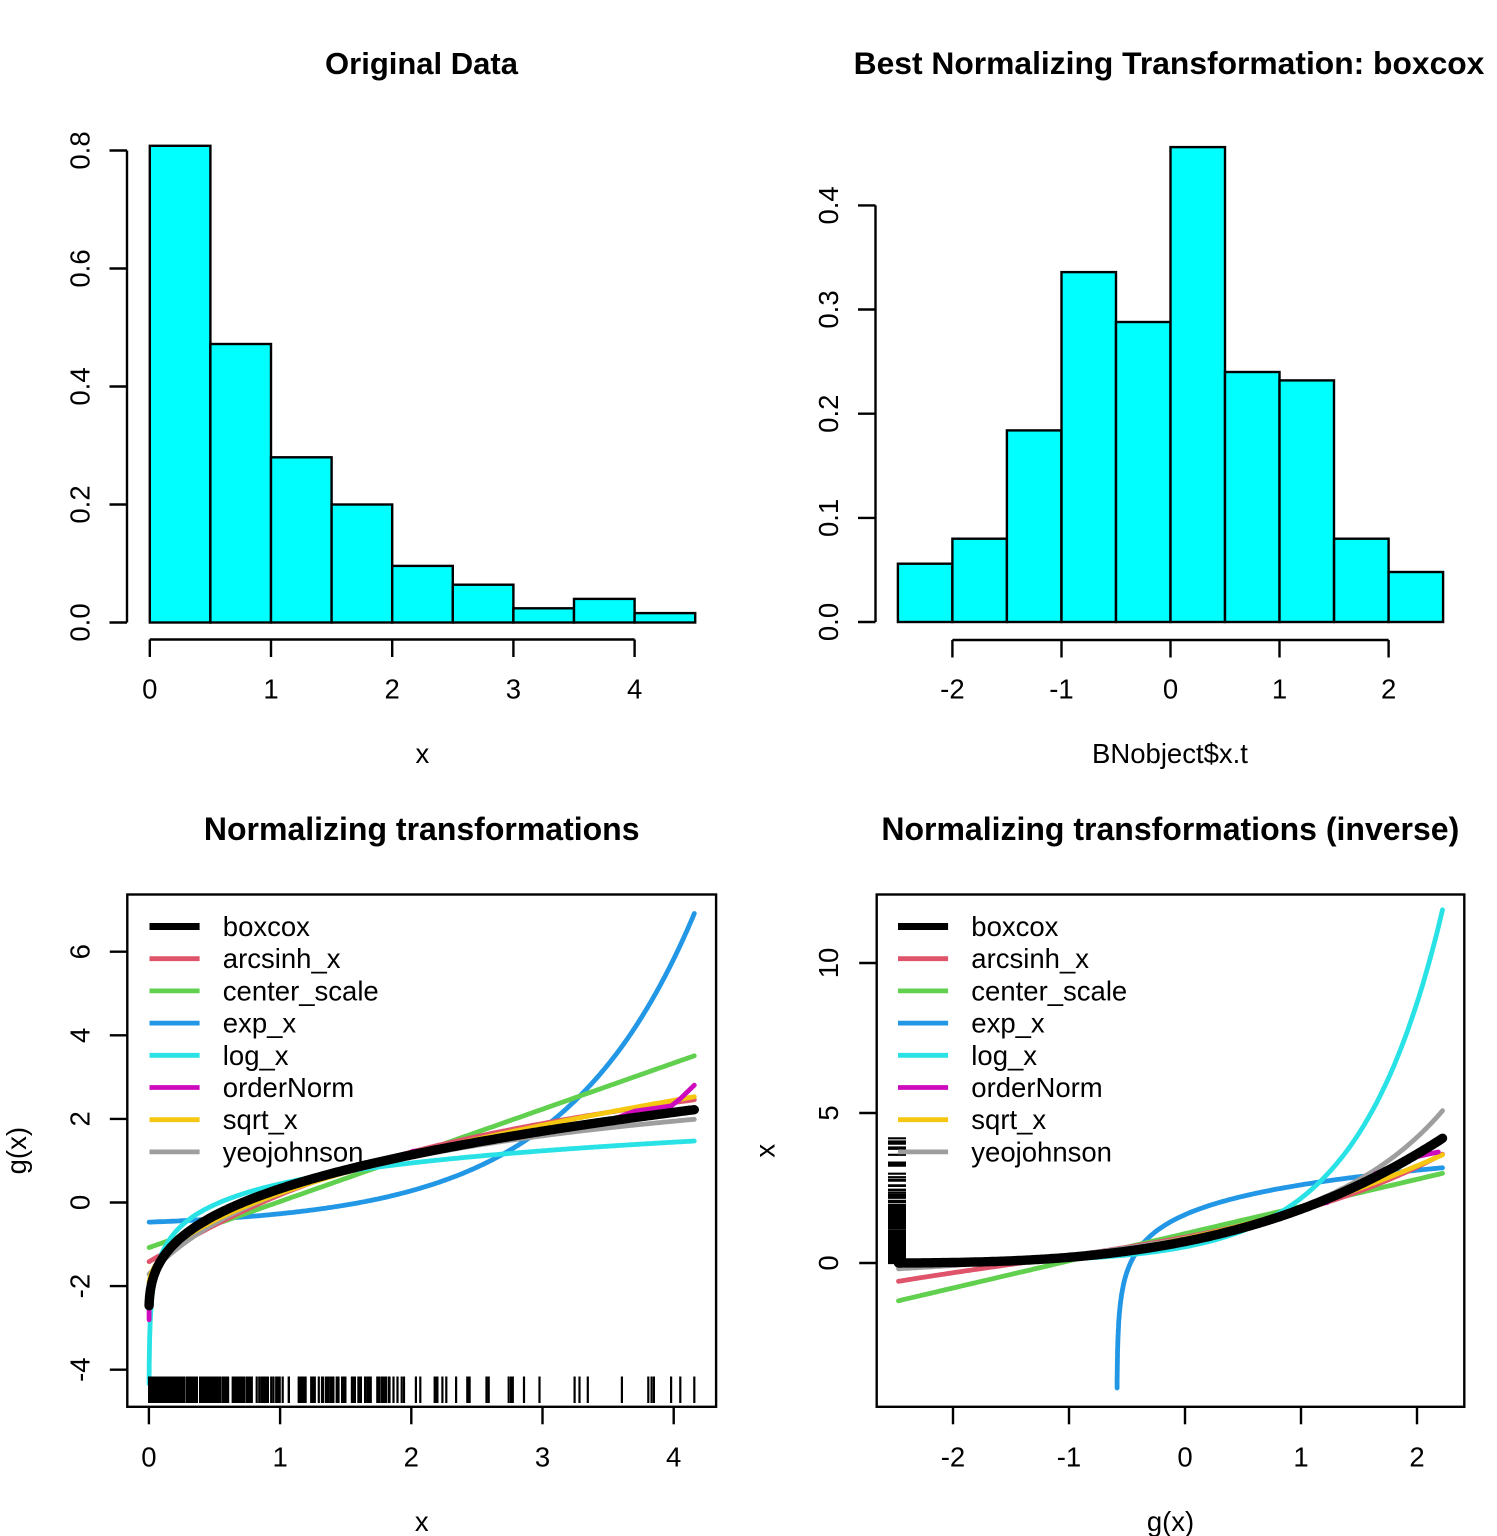 Image resolution: width=1497 pixels, height=1536 pixels. What do you see at coordinates (79, 1369) in the screenshot?
I see `svg-text: -4` at bounding box center [79, 1369].